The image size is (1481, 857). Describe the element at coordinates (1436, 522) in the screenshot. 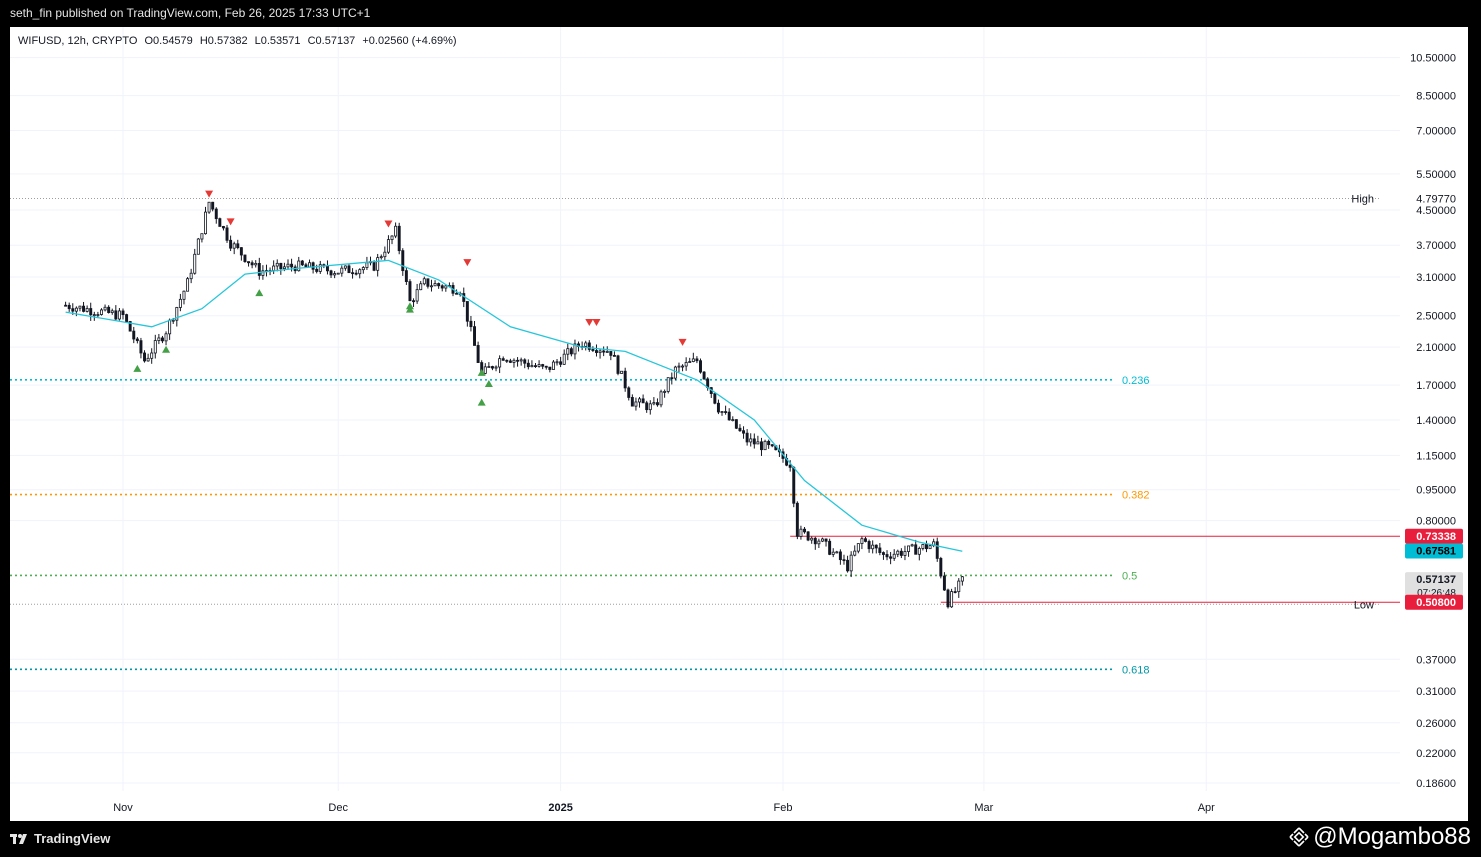

I see `y-tick-label: 0.80000` at that location.